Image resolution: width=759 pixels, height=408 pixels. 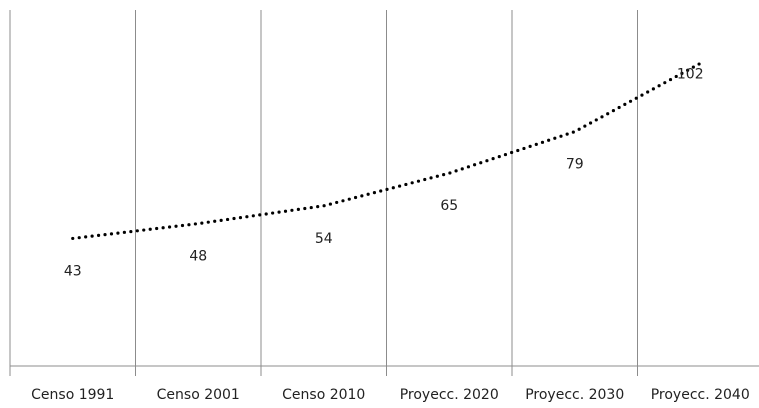 I want to click on data-label: 65, so click(x=449, y=206).